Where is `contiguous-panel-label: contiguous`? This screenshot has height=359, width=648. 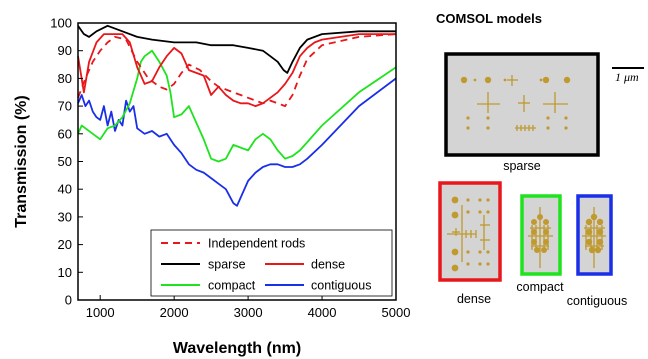
contiguous-panel-label: contiguous is located at coordinates (597, 301).